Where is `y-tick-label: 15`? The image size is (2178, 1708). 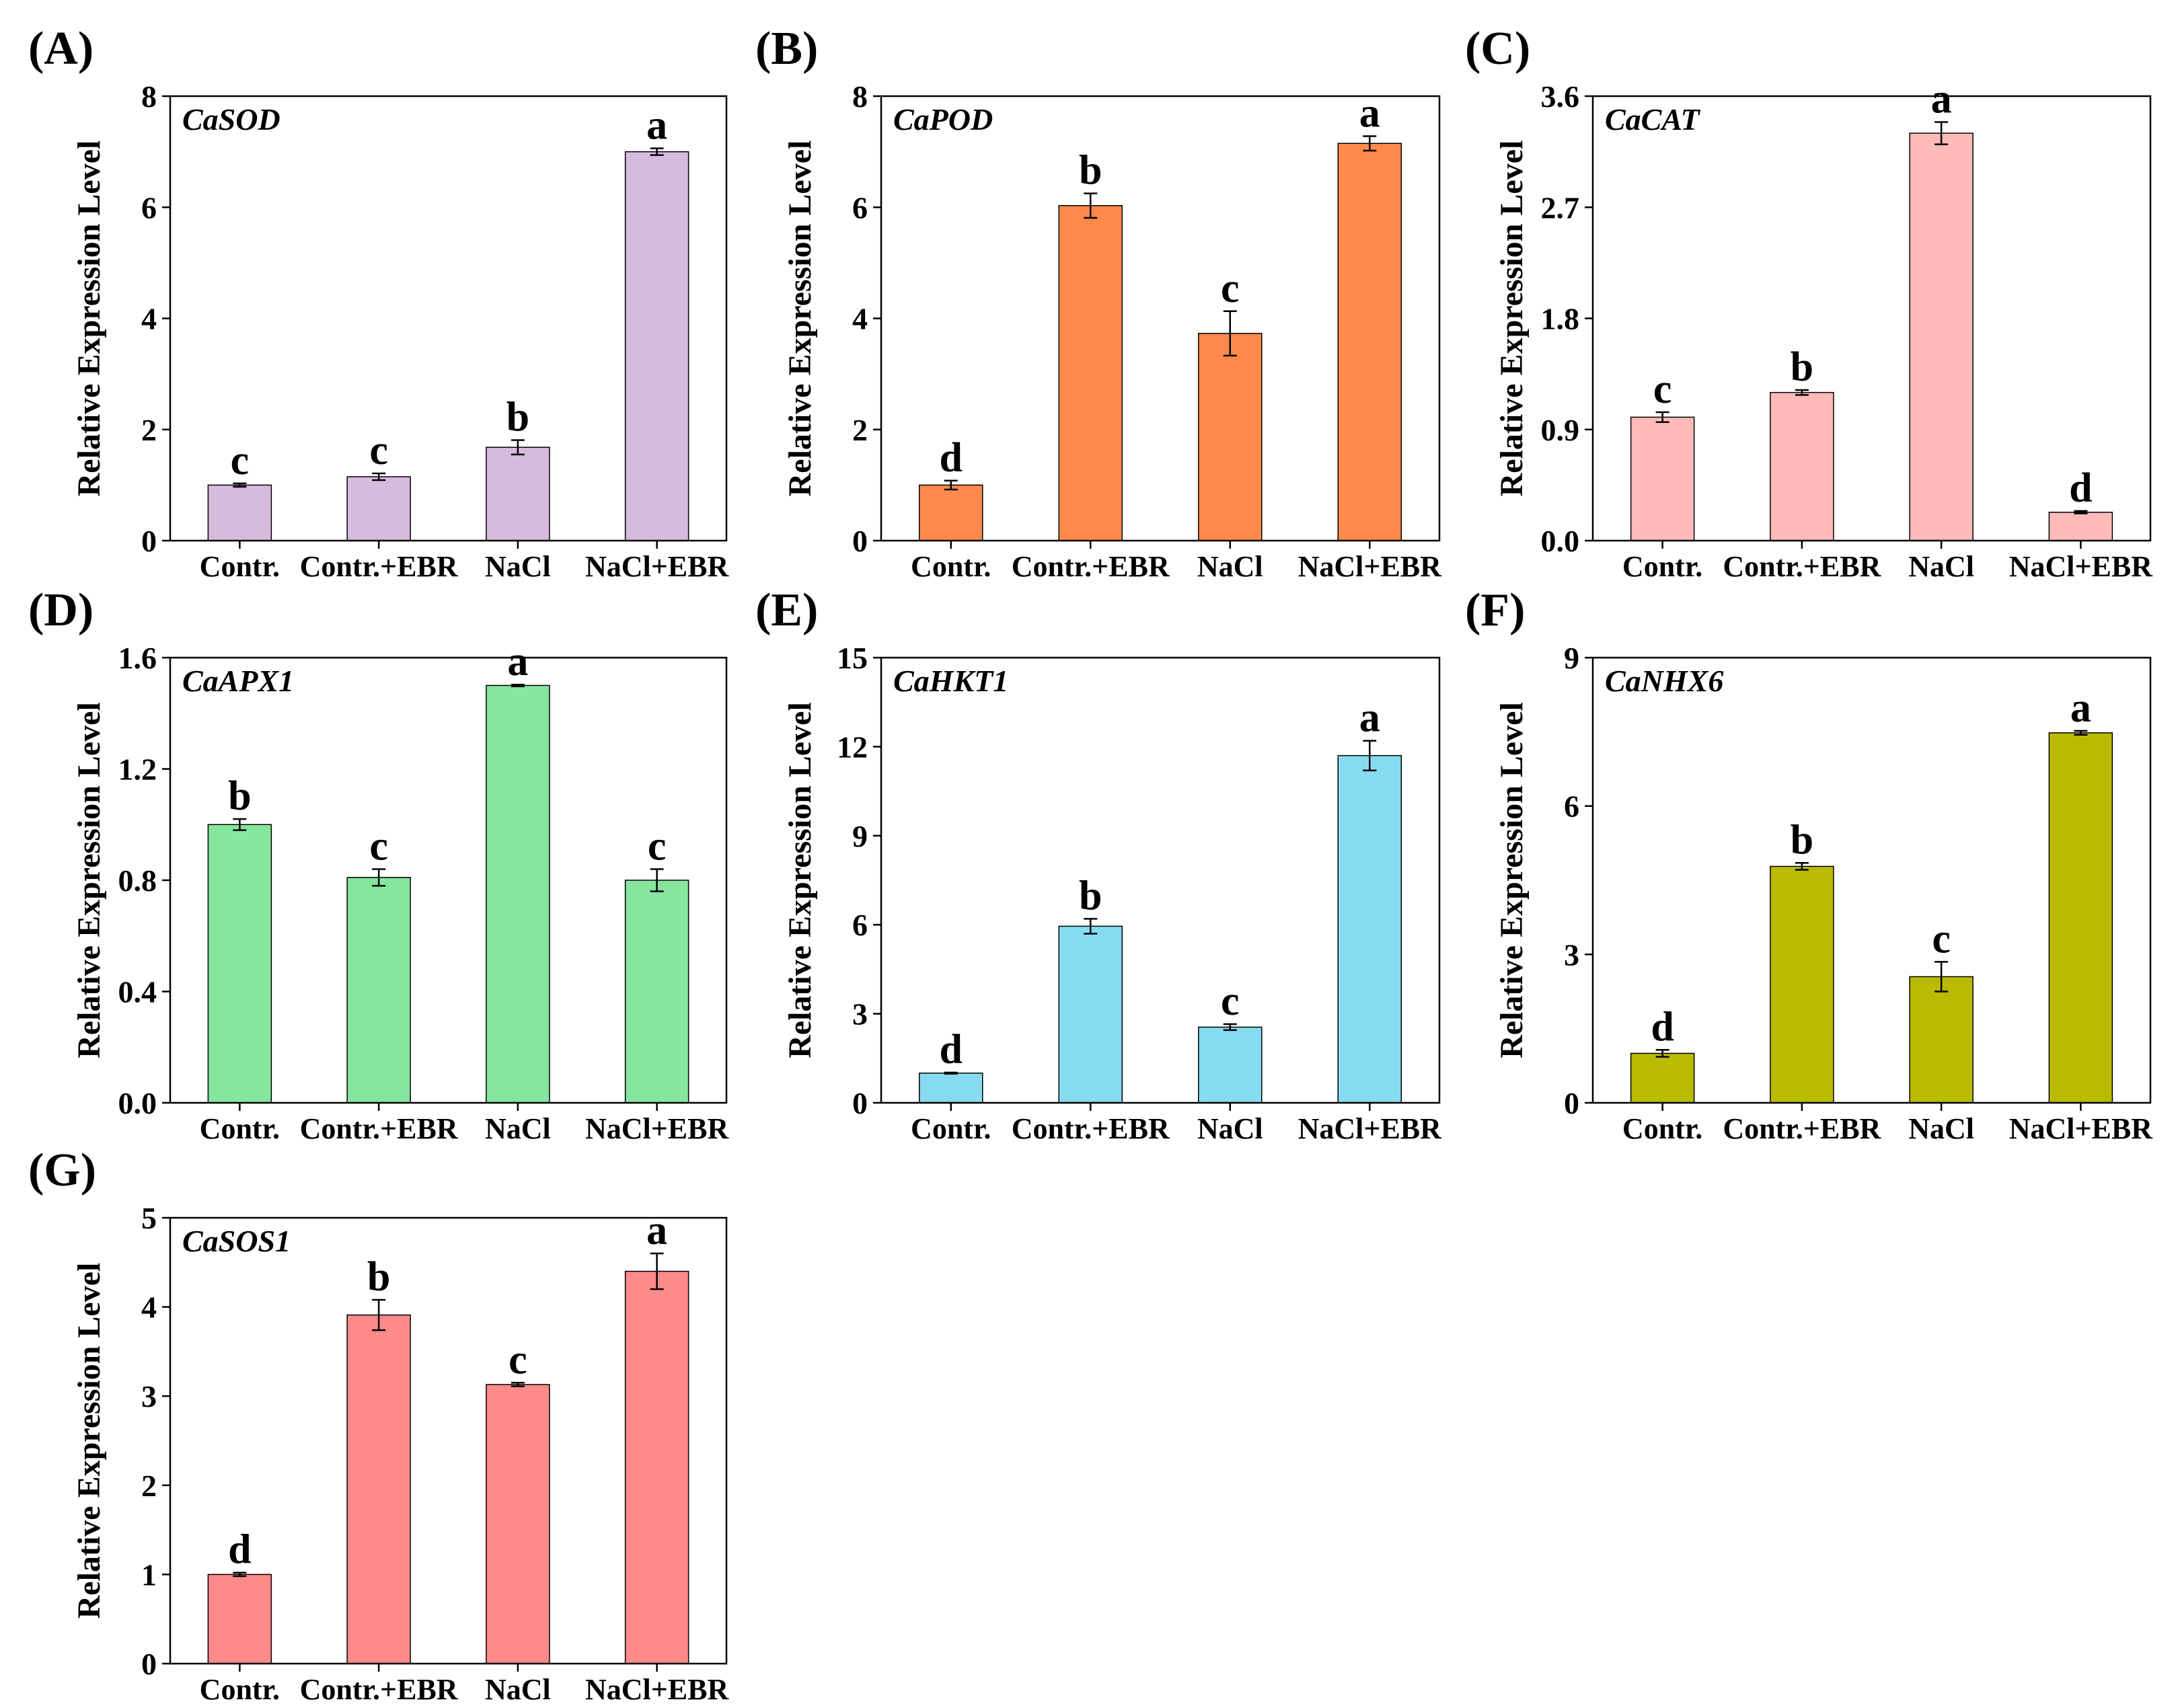 y-tick-label: 15 is located at coordinates (853, 658).